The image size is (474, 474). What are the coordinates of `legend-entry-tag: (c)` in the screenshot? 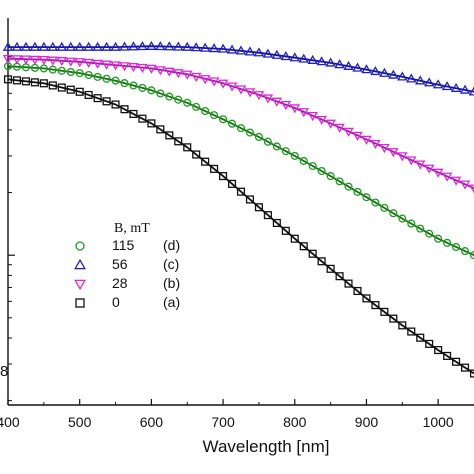 It's located at (171, 264).